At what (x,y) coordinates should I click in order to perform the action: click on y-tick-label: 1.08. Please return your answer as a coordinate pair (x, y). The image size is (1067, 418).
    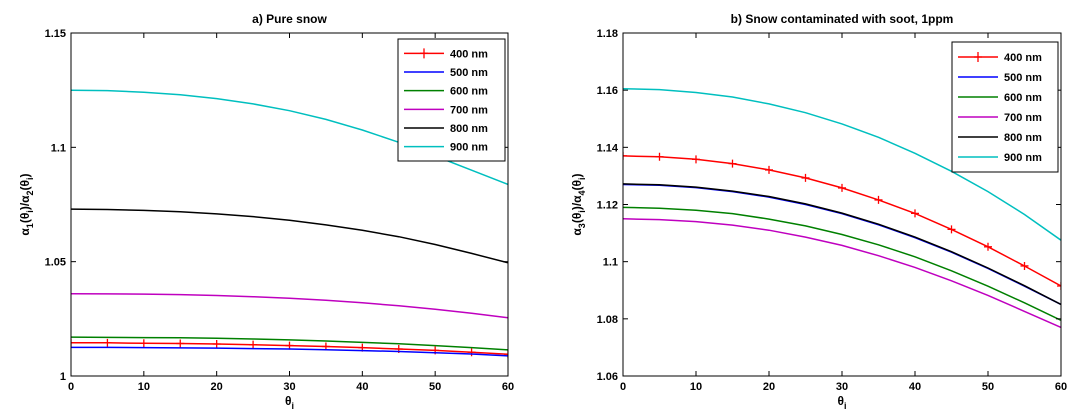
    Looking at the image, I should click on (607, 320).